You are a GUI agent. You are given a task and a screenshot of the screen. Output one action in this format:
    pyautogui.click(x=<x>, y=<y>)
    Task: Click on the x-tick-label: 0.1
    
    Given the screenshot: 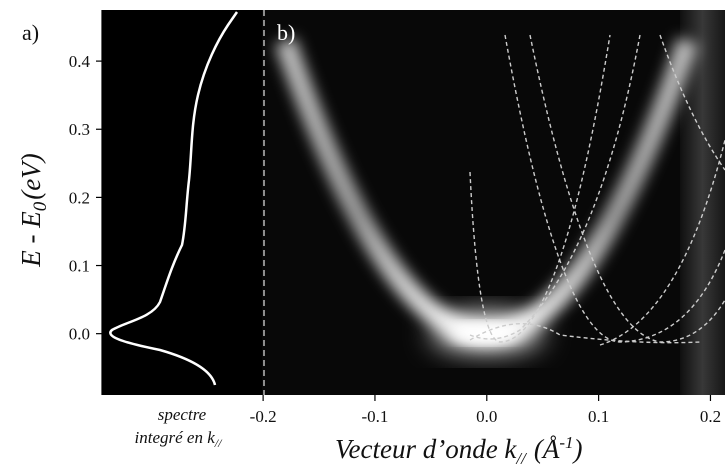 What is the action you would take?
    pyautogui.click(x=598, y=416)
    